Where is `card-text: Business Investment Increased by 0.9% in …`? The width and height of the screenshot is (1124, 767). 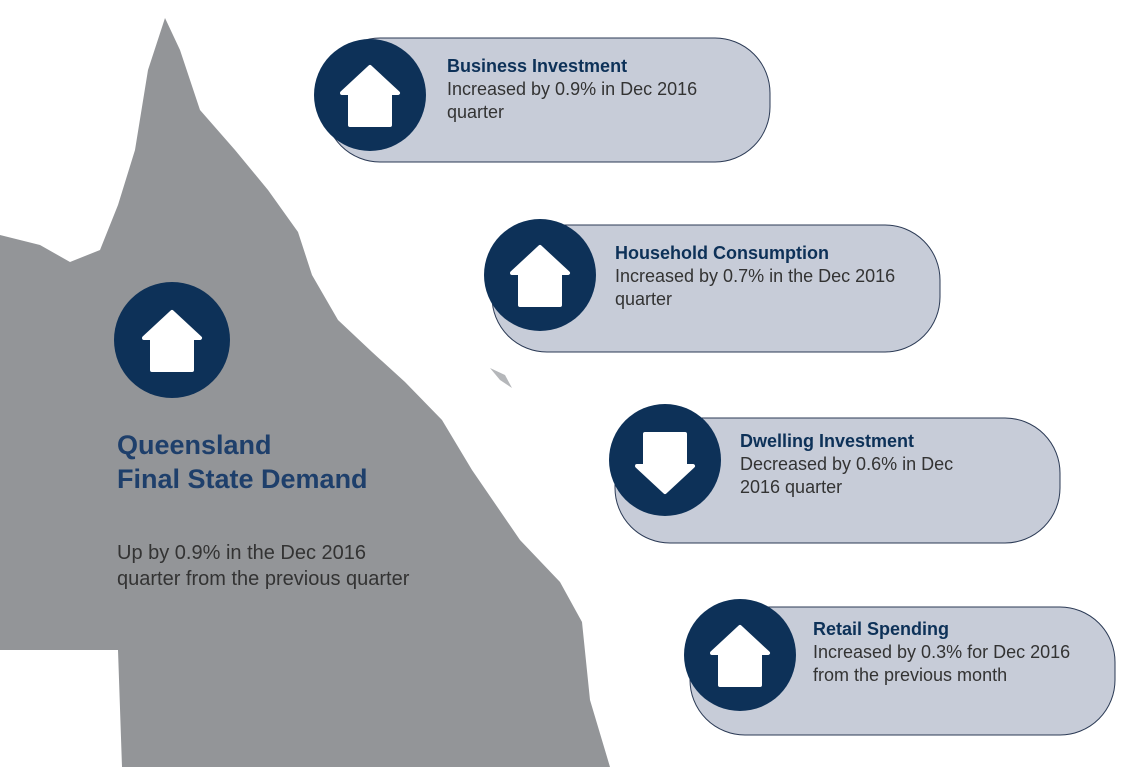
card-text: Business Investment Increased by 0.9% in … is located at coordinates (602, 89).